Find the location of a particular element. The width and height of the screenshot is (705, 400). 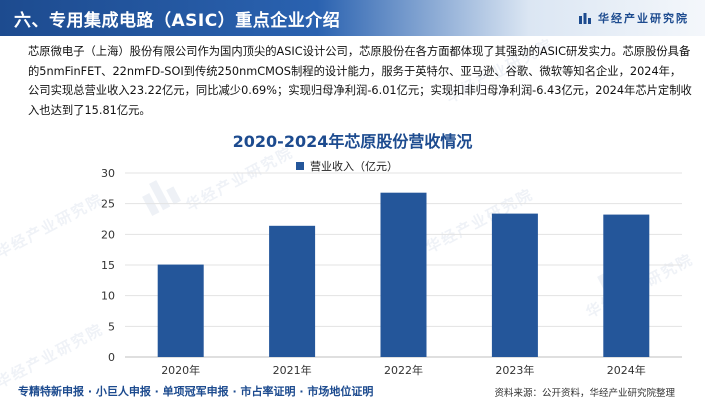

x-tick-label: 2020年 is located at coordinates (180, 370).